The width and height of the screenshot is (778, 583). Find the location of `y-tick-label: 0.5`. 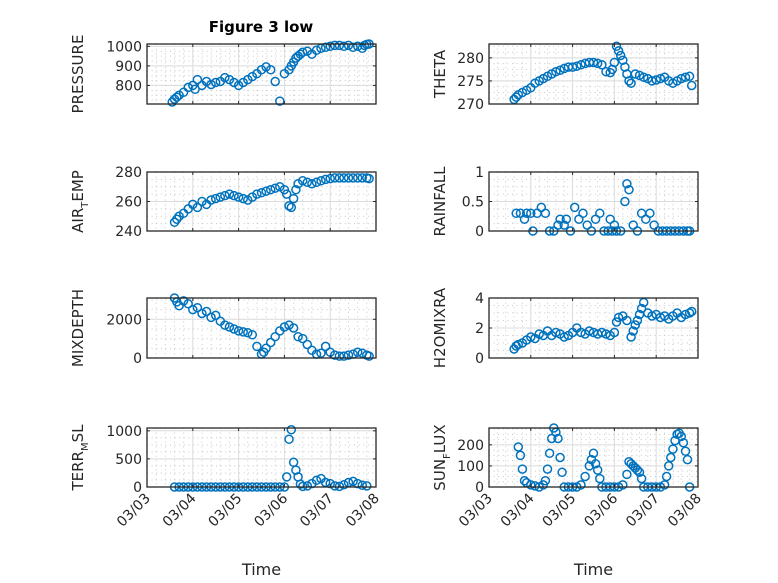

y-tick-label: 0.5 is located at coordinates (473, 203).